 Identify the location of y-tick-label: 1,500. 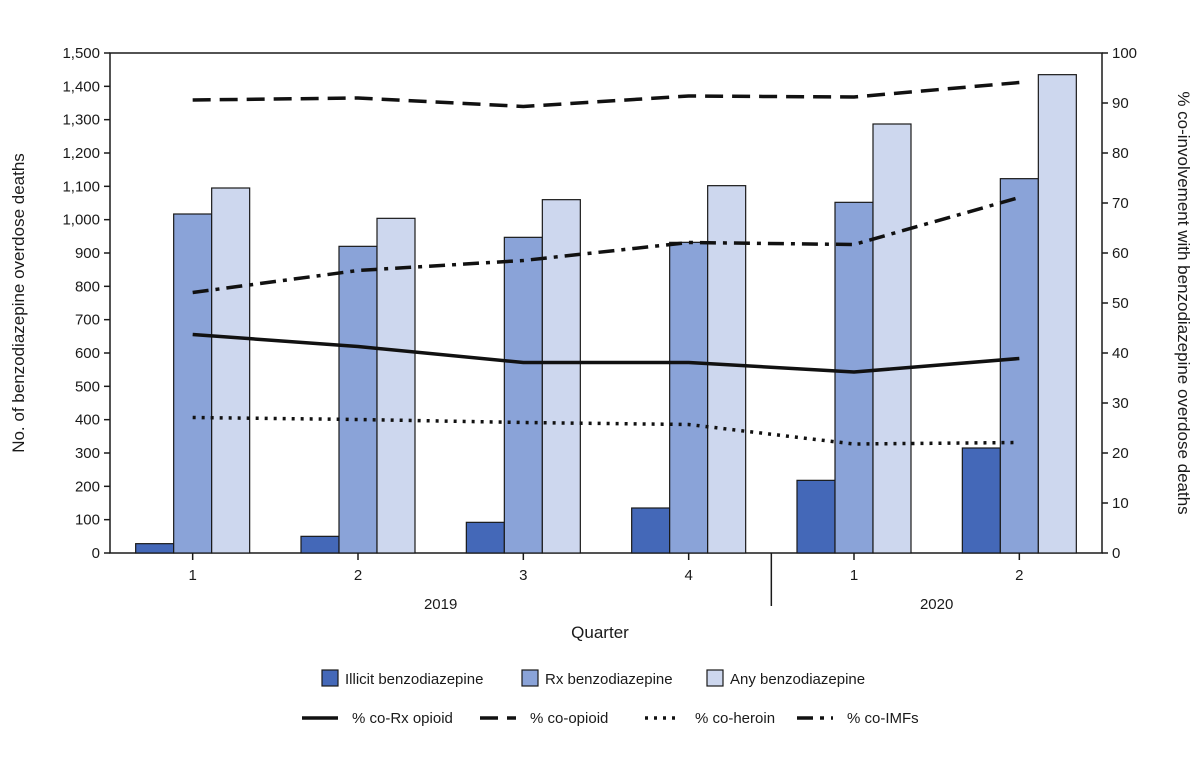
(81, 53).